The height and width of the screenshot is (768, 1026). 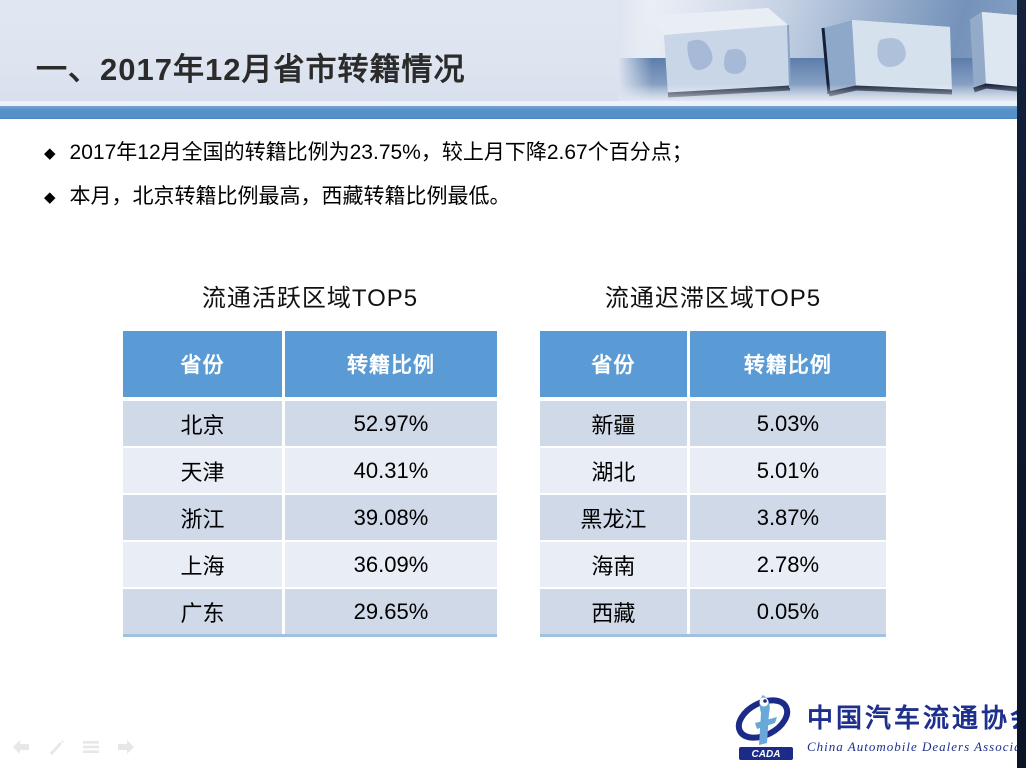 I want to click on bullet-item: ◆ 2017年12月全国的转籍比例为23.75%，较上月下降2.67个百分点；, so click(x=514, y=153).